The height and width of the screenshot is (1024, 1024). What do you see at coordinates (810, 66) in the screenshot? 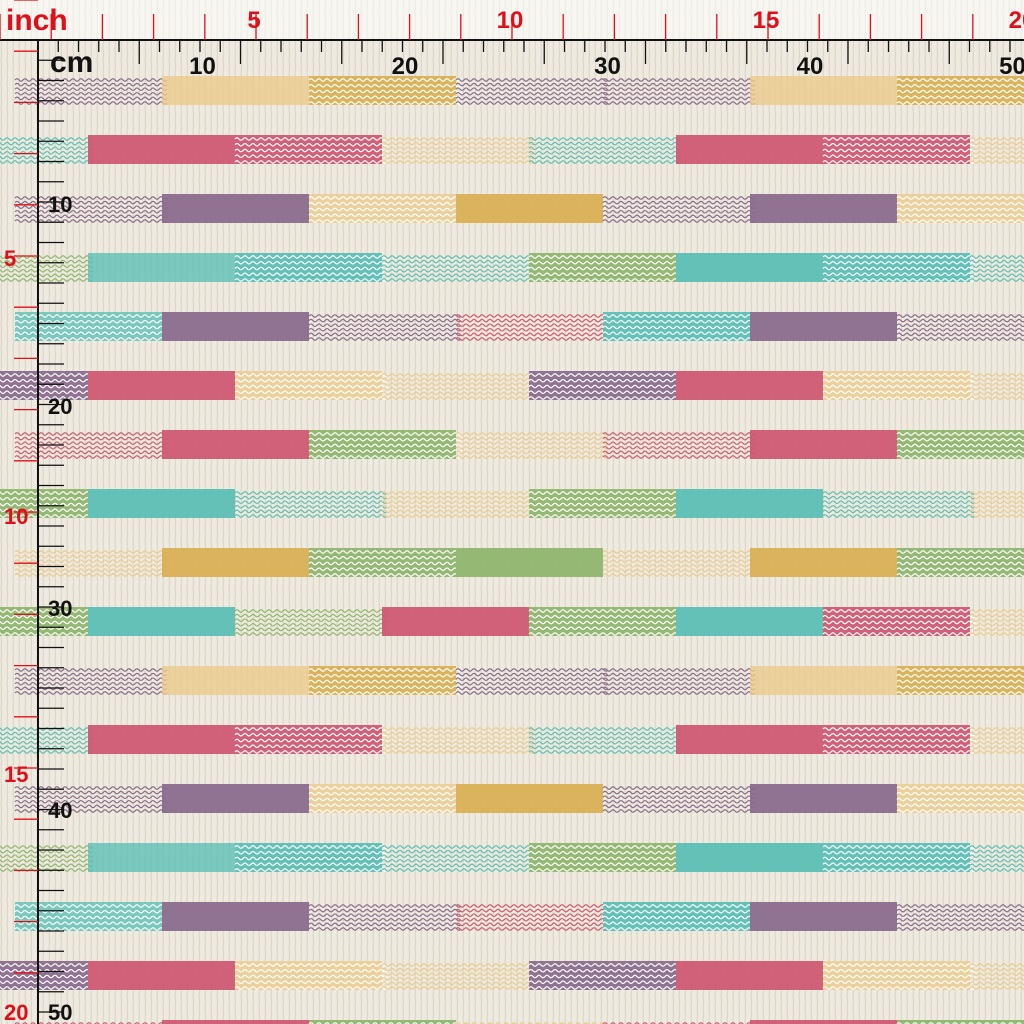
I see `cm-label: 40` at bounding box center [810, 66].